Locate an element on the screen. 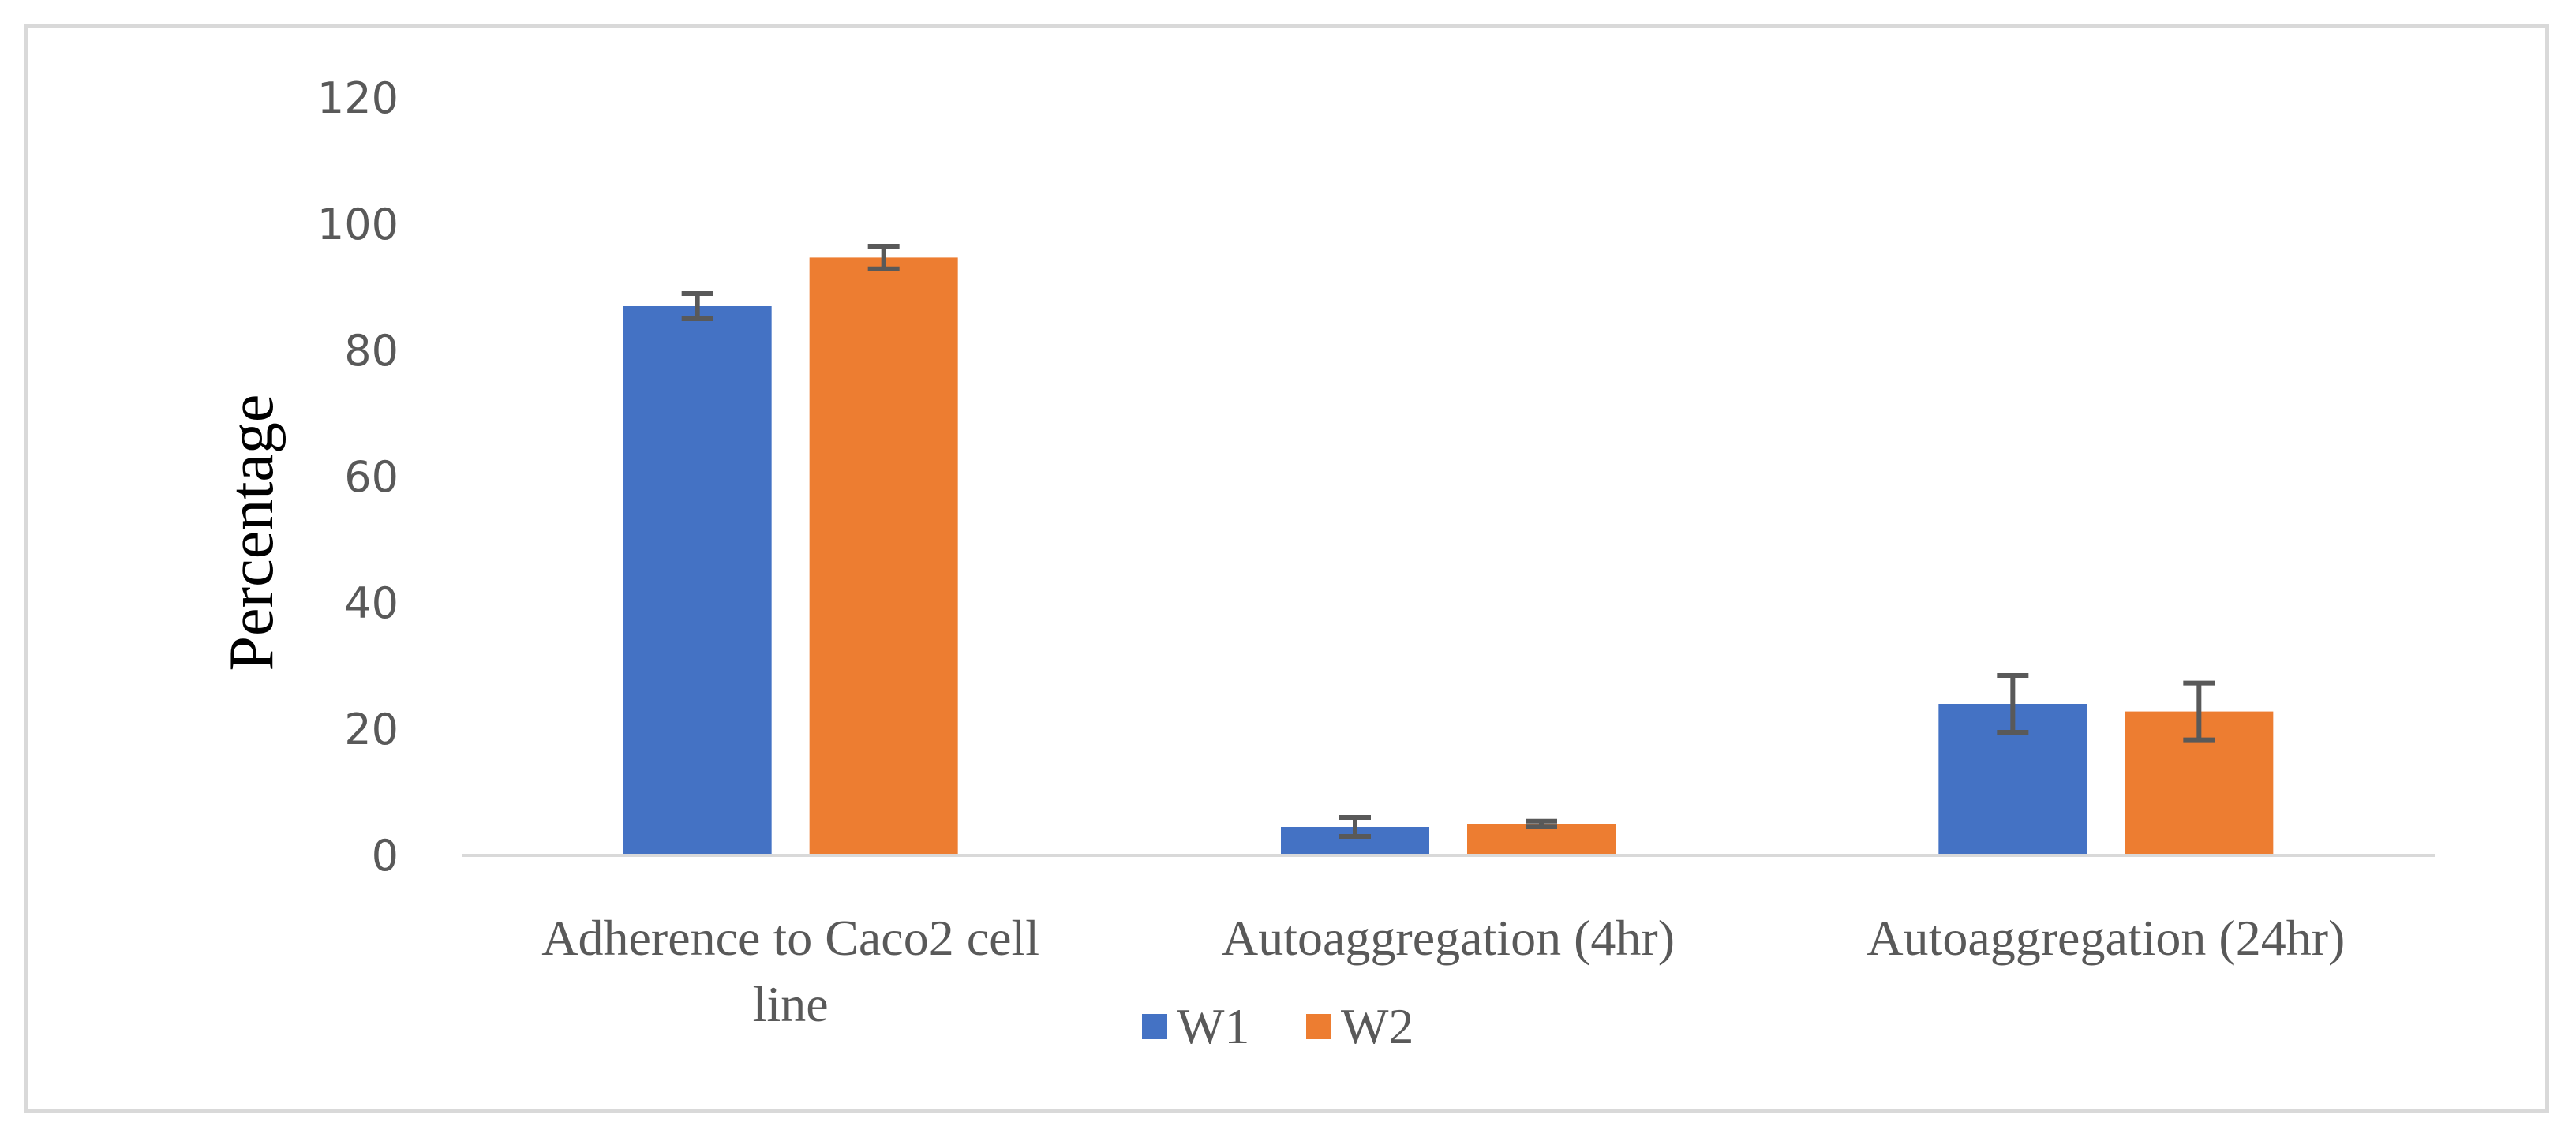  y-axis-title: Percentage is located at coordinates (251, 533).